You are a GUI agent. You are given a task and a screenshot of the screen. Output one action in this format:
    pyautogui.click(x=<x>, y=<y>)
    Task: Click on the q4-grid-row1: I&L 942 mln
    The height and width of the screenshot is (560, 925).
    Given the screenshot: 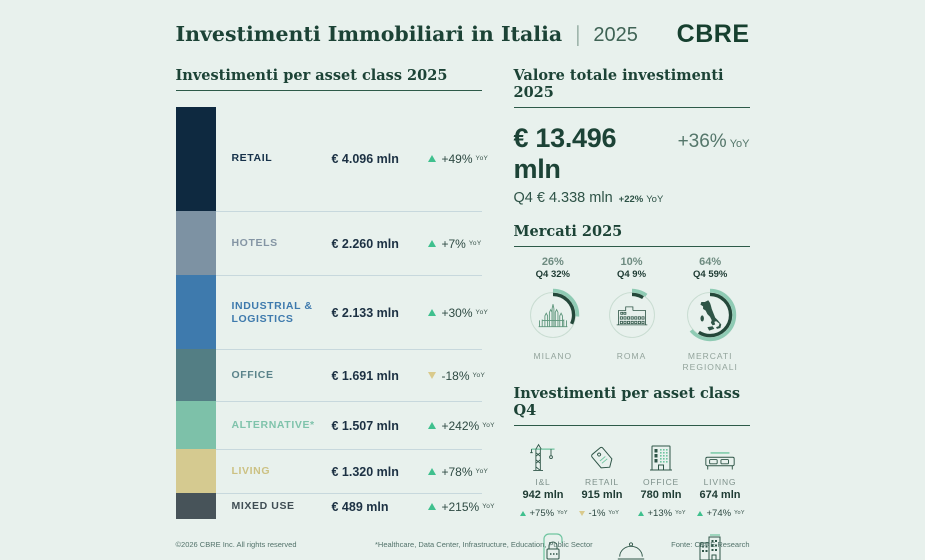 What is the action you would take?
    pyautogui.click(x=632, y=471)
    